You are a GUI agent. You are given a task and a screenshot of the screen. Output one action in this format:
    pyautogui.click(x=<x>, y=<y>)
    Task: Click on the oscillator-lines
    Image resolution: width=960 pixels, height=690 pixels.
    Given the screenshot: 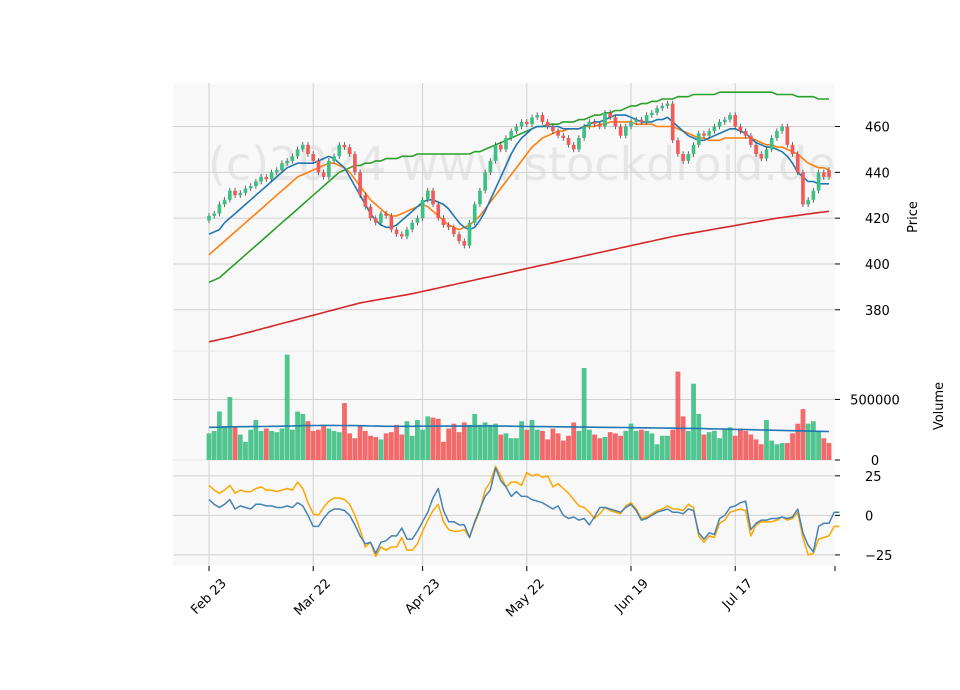 What is the action you would take?
    pyautogui.click(x=524, y=511)
    